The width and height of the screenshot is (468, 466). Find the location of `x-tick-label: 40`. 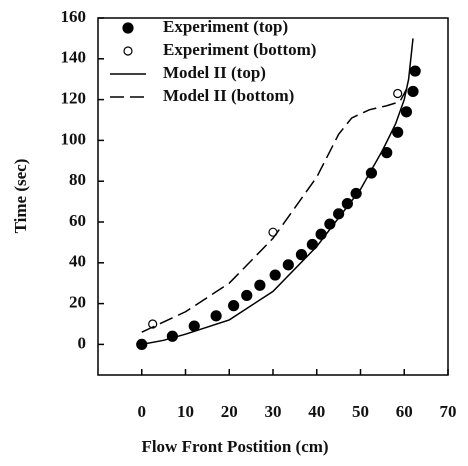

x-tick-label: 40 is located at coordinates (316, 411).